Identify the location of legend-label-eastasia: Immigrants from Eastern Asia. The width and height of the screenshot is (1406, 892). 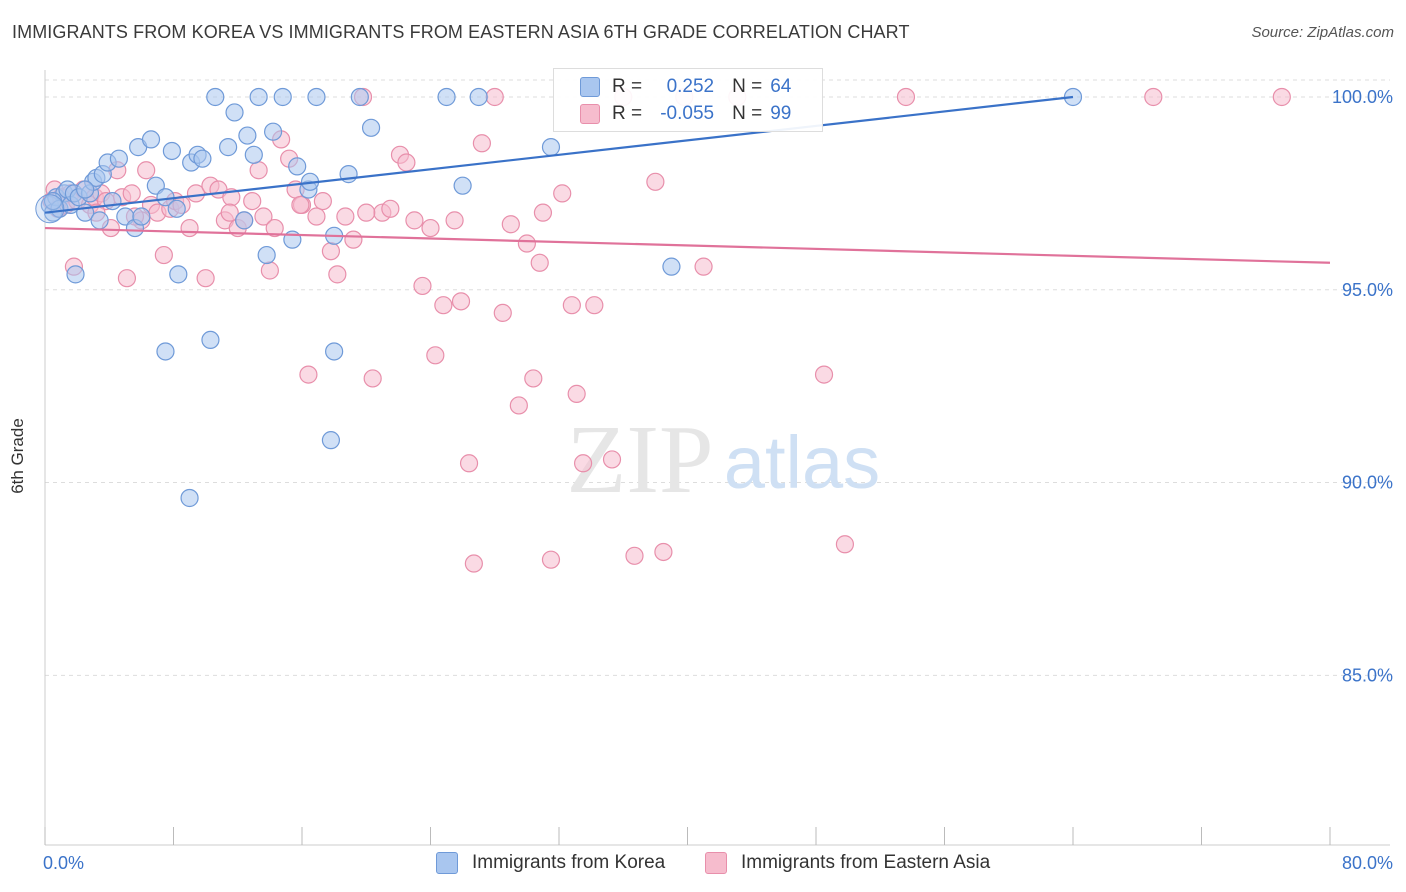
(866, 862).